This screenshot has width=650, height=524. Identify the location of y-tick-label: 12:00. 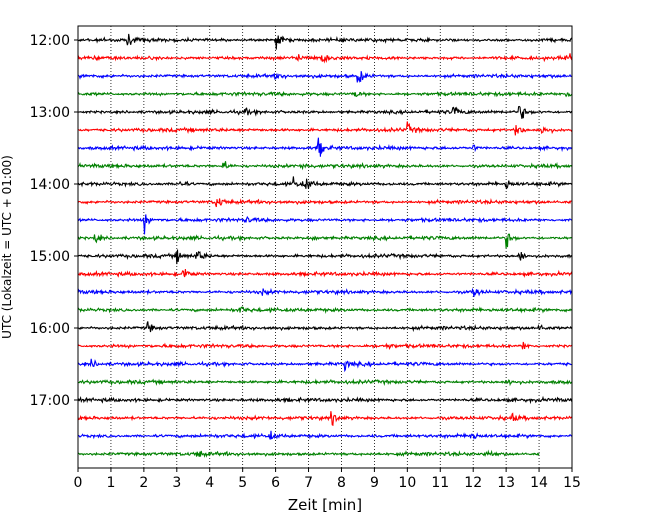
(50, 41).